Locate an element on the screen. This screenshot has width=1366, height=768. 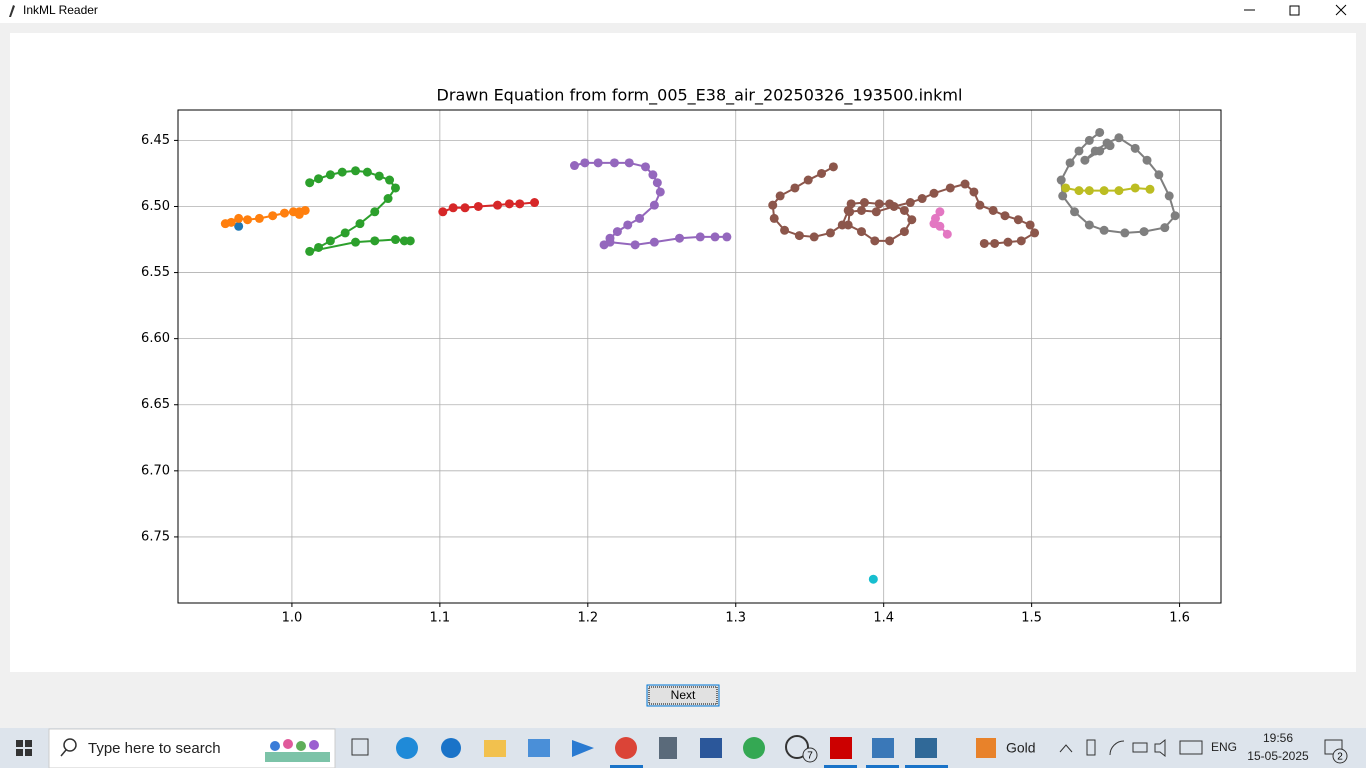
next-button is located at coordinates (683, 695).